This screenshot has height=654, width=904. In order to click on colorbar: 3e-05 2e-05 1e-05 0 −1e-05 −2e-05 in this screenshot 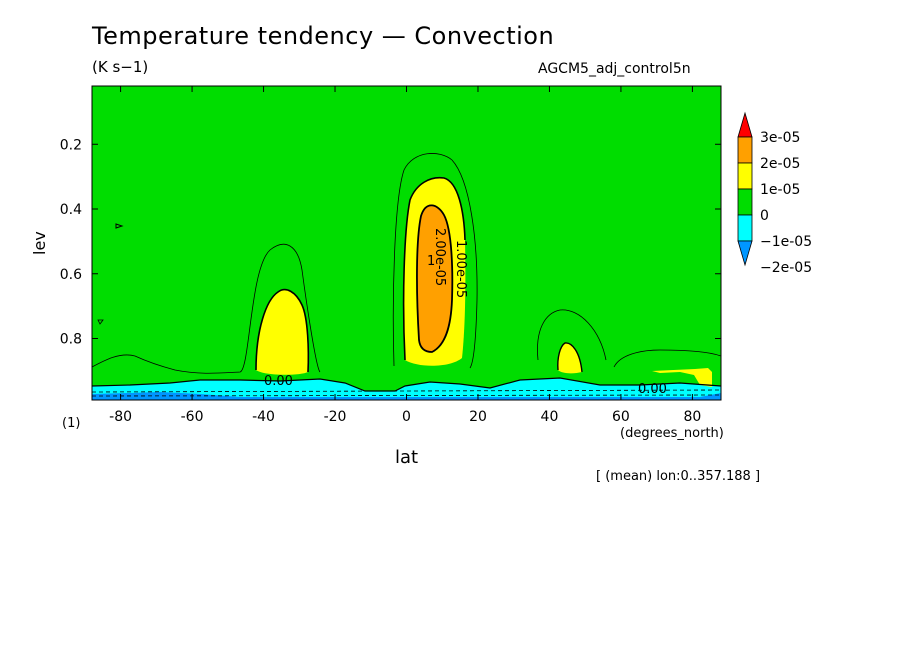, I will do `click(774, 193)`.